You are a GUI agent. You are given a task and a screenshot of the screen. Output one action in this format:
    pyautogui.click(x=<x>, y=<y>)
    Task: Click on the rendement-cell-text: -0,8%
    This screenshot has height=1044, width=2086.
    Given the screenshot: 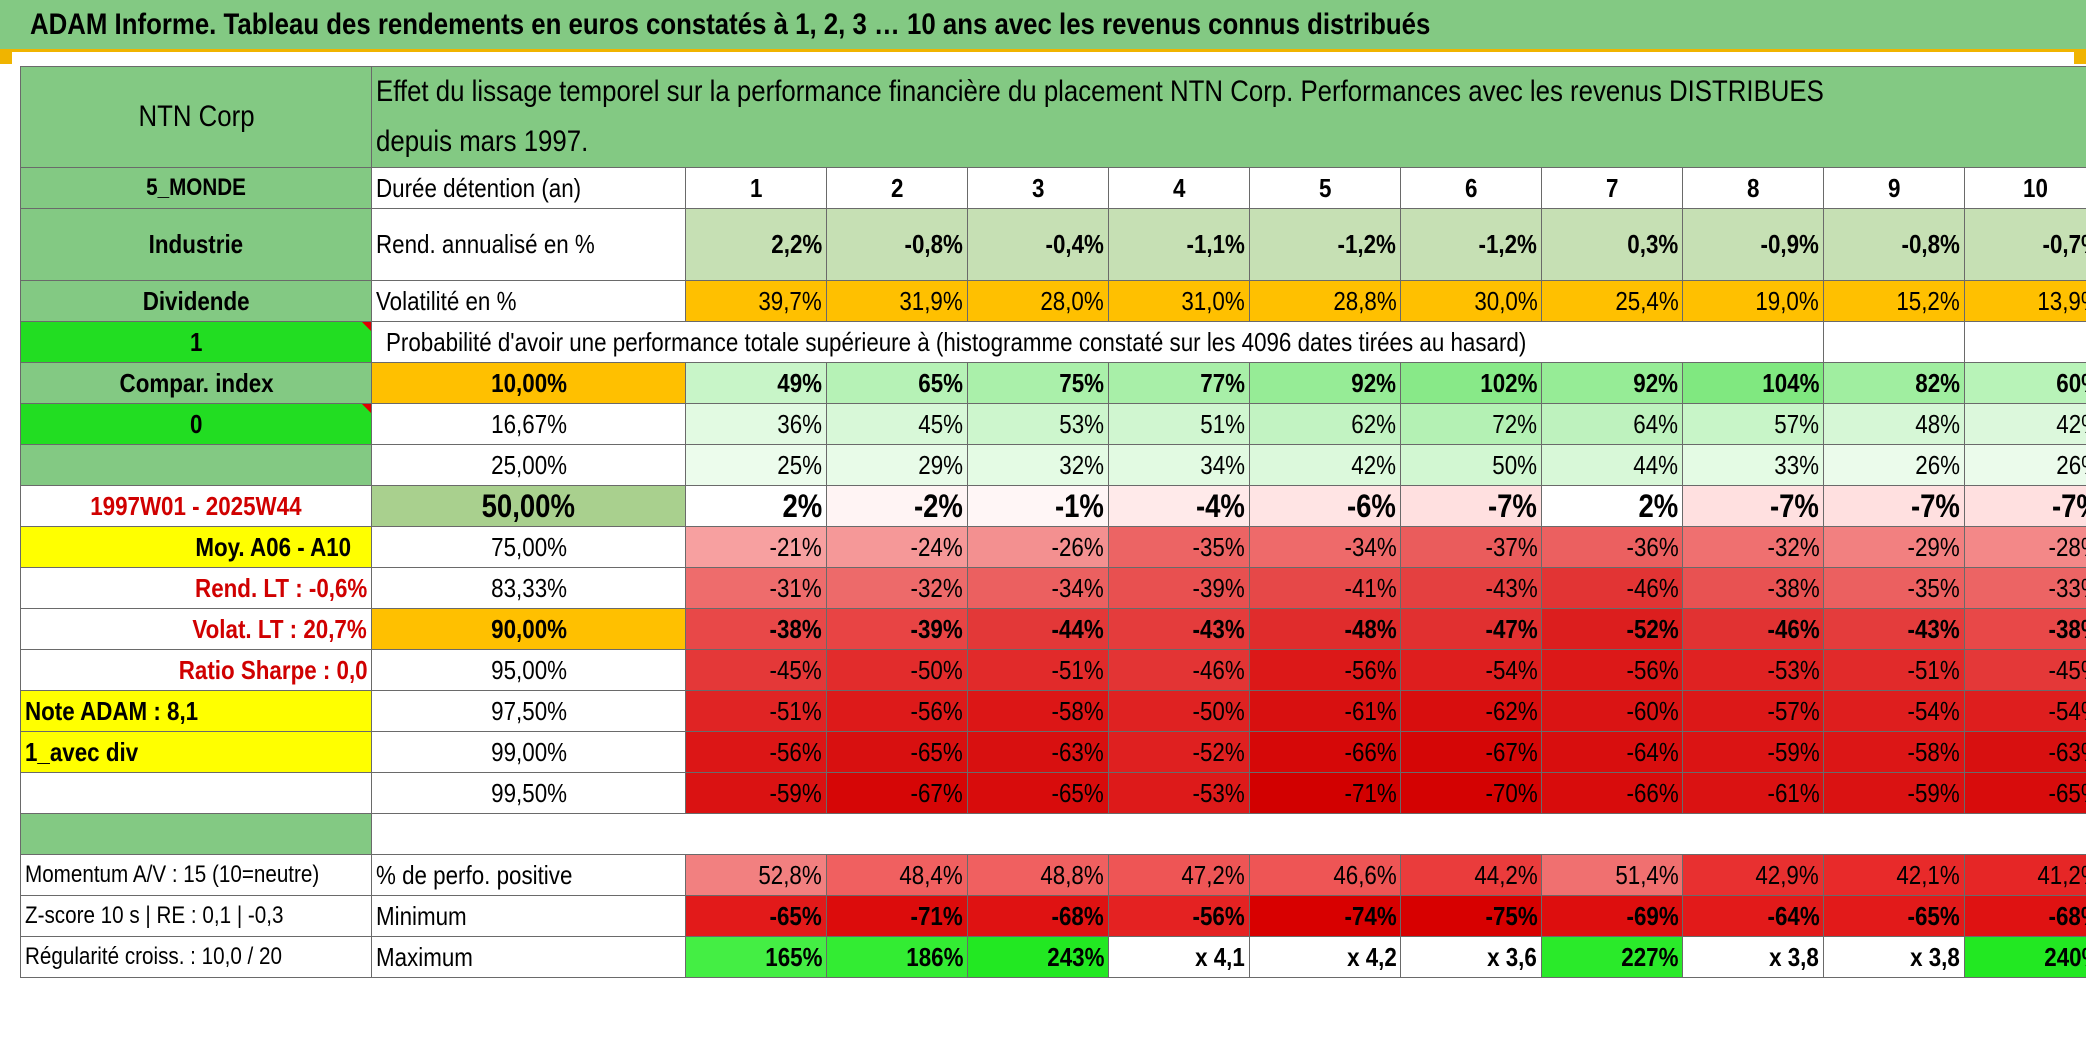 What is the action you would take?
    pyautogui.click(x=1931, y=244)
    